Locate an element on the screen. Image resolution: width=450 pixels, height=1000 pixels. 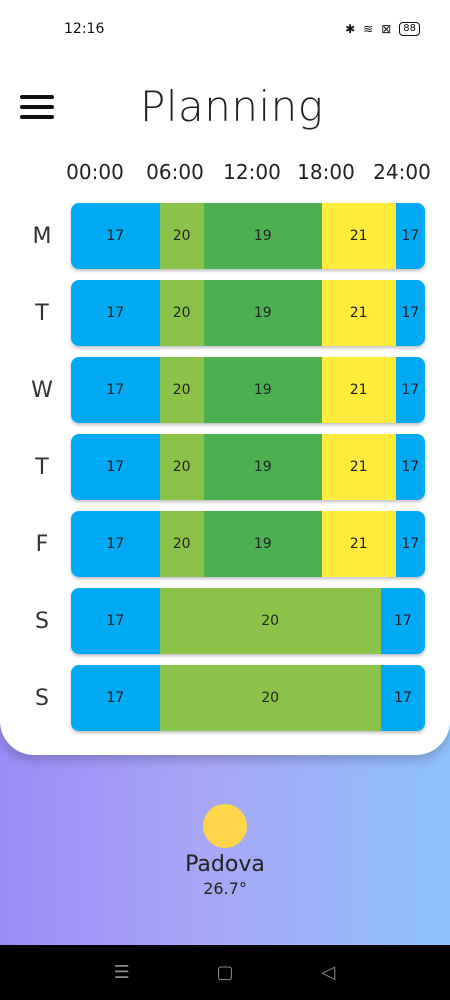
status-bar: 12:16 ✱ ≋ ⊠ 88 is located at coordinates (225, 29).